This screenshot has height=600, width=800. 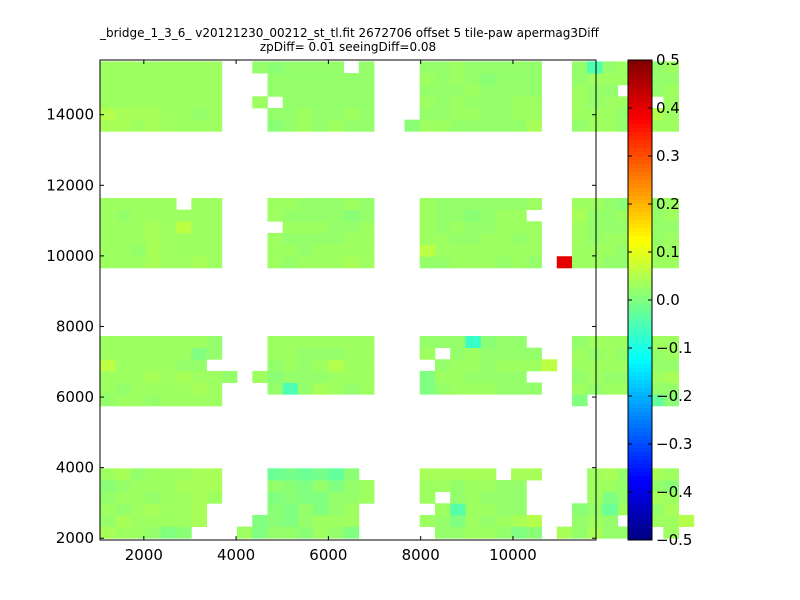 I want to click on y-tick-label: 12000, so click(x=70, y=185).